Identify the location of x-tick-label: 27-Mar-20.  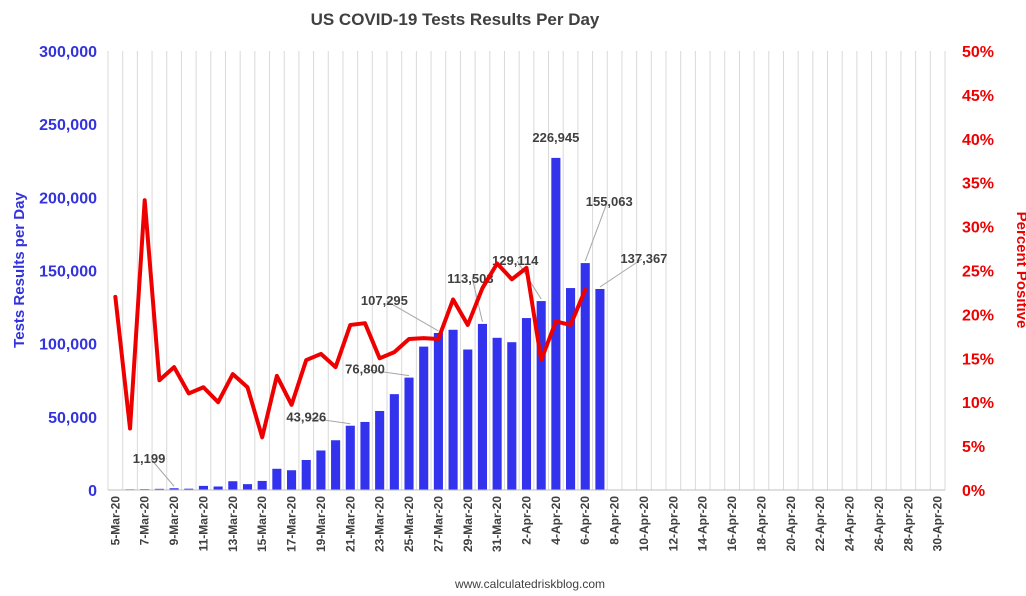
(438, 524).